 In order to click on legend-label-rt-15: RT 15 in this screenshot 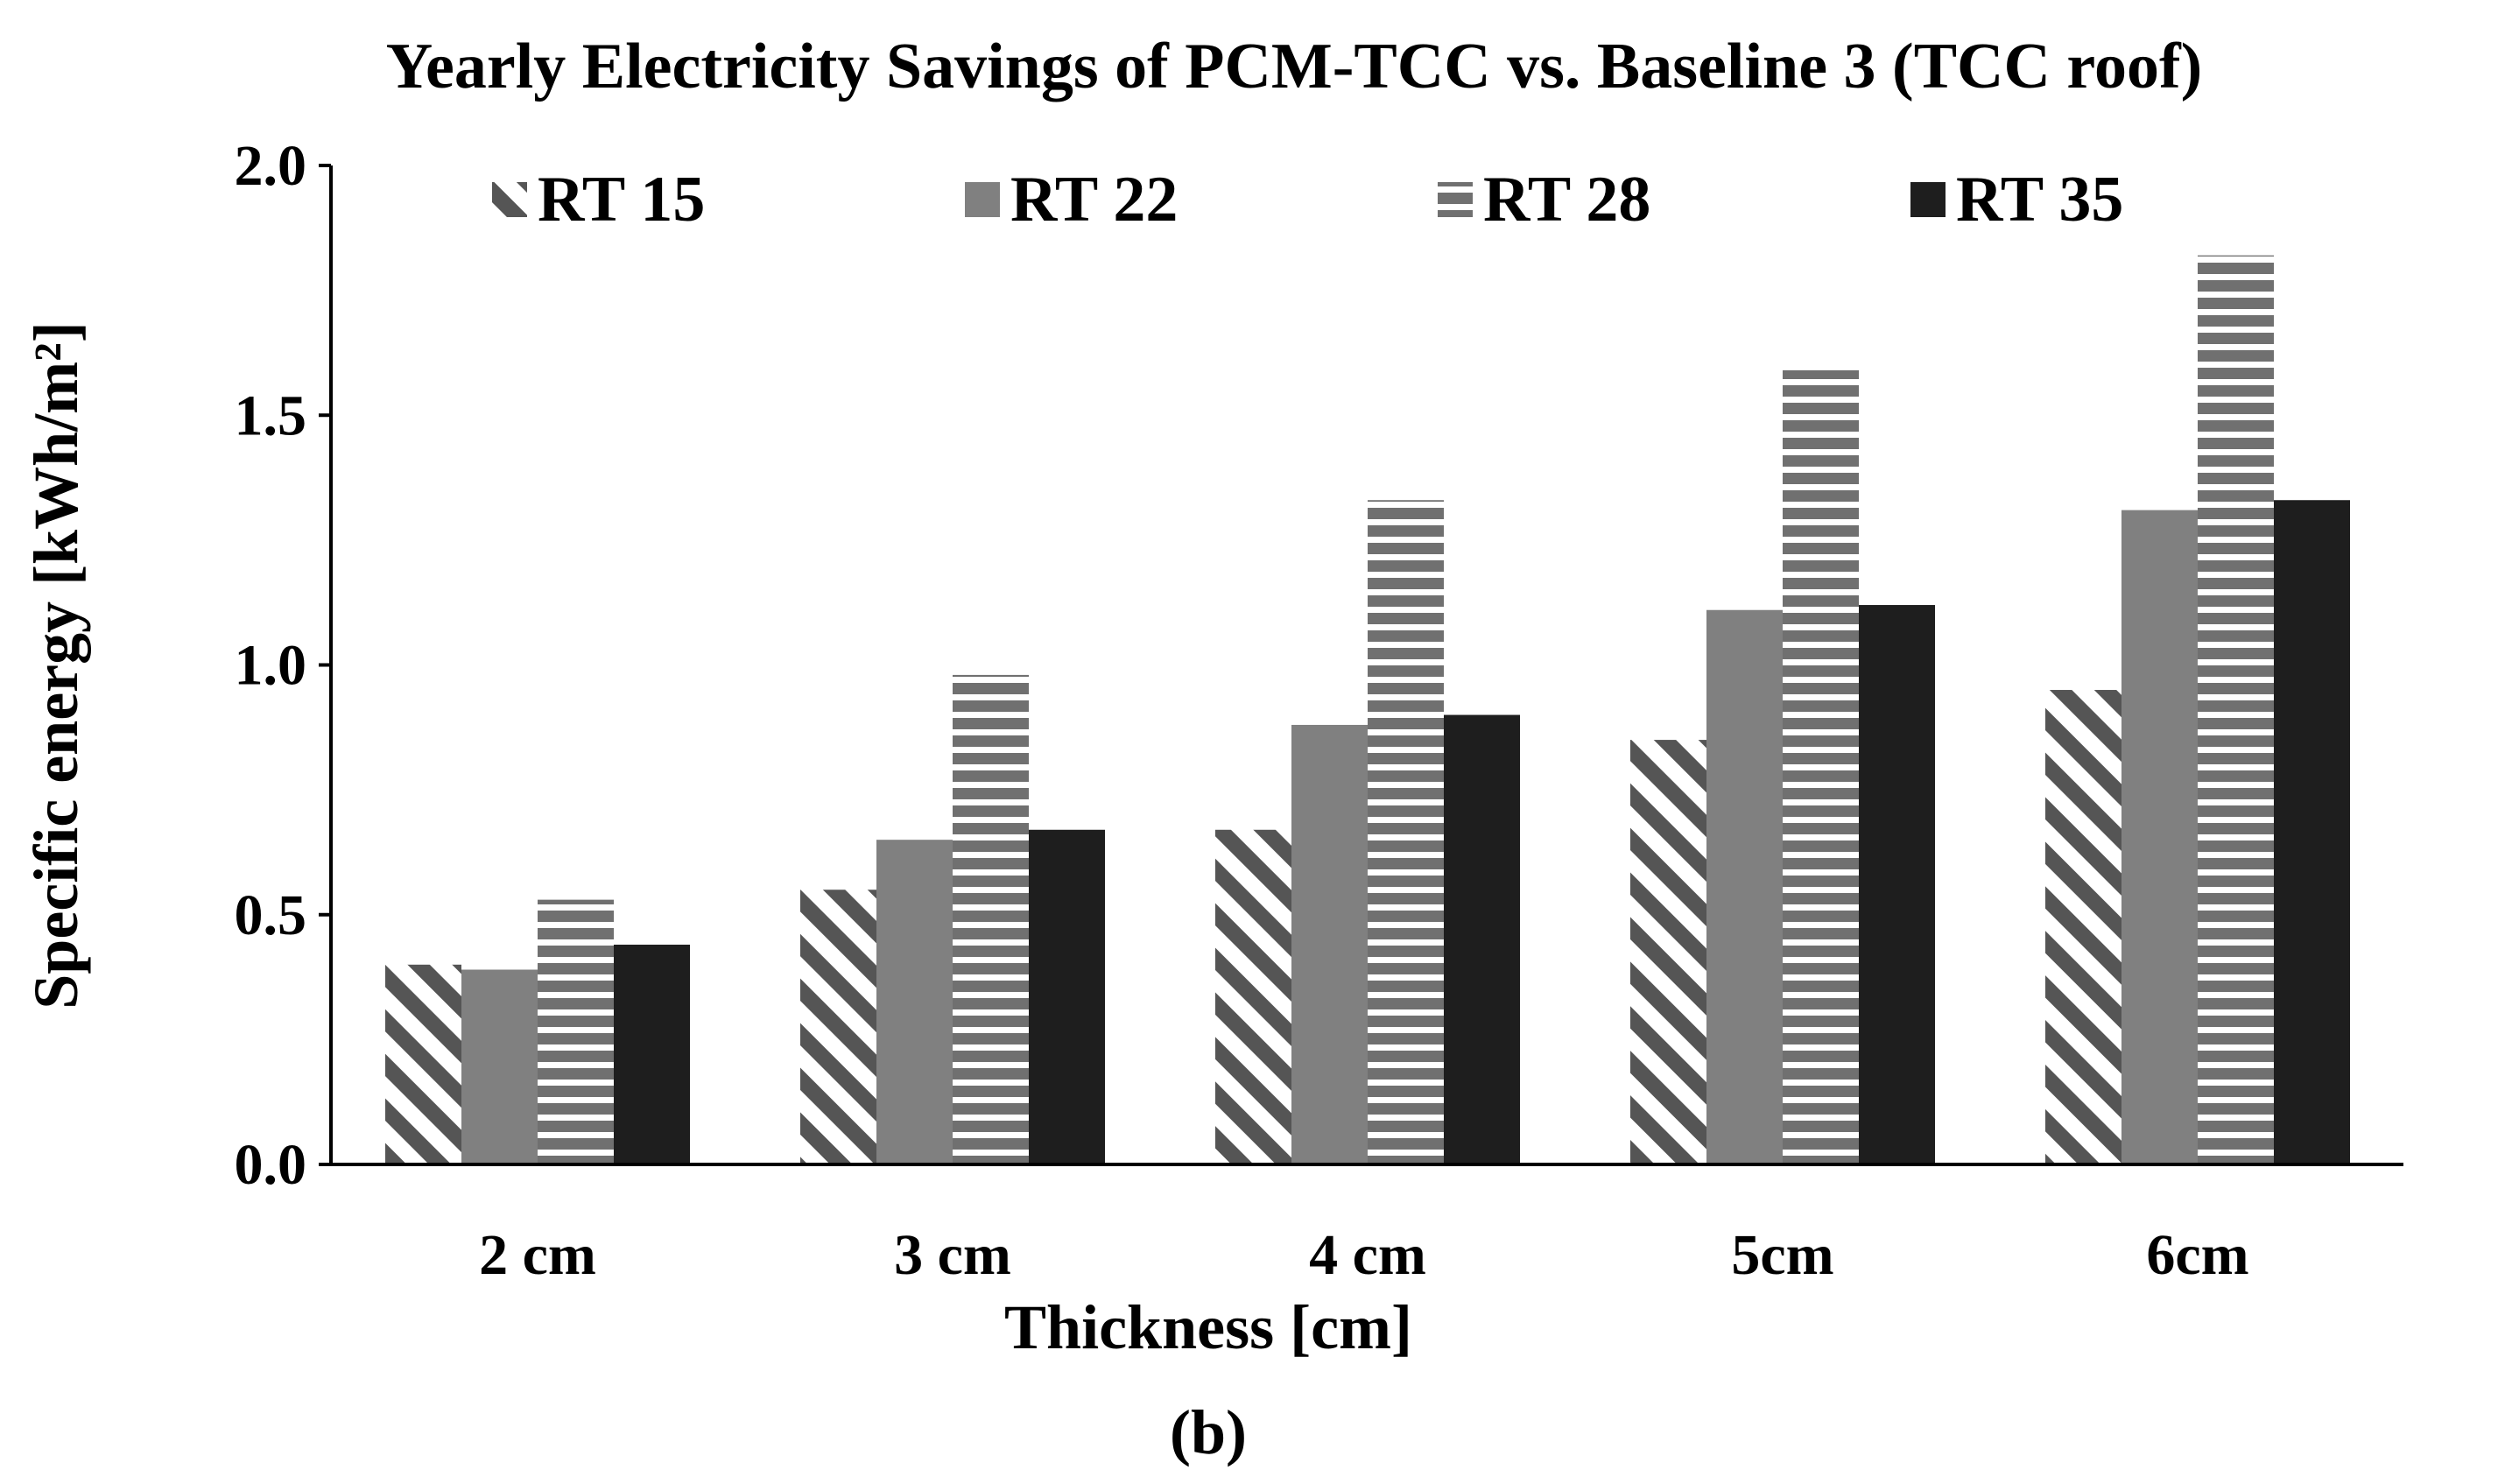, I will do `click(621, 200)`.